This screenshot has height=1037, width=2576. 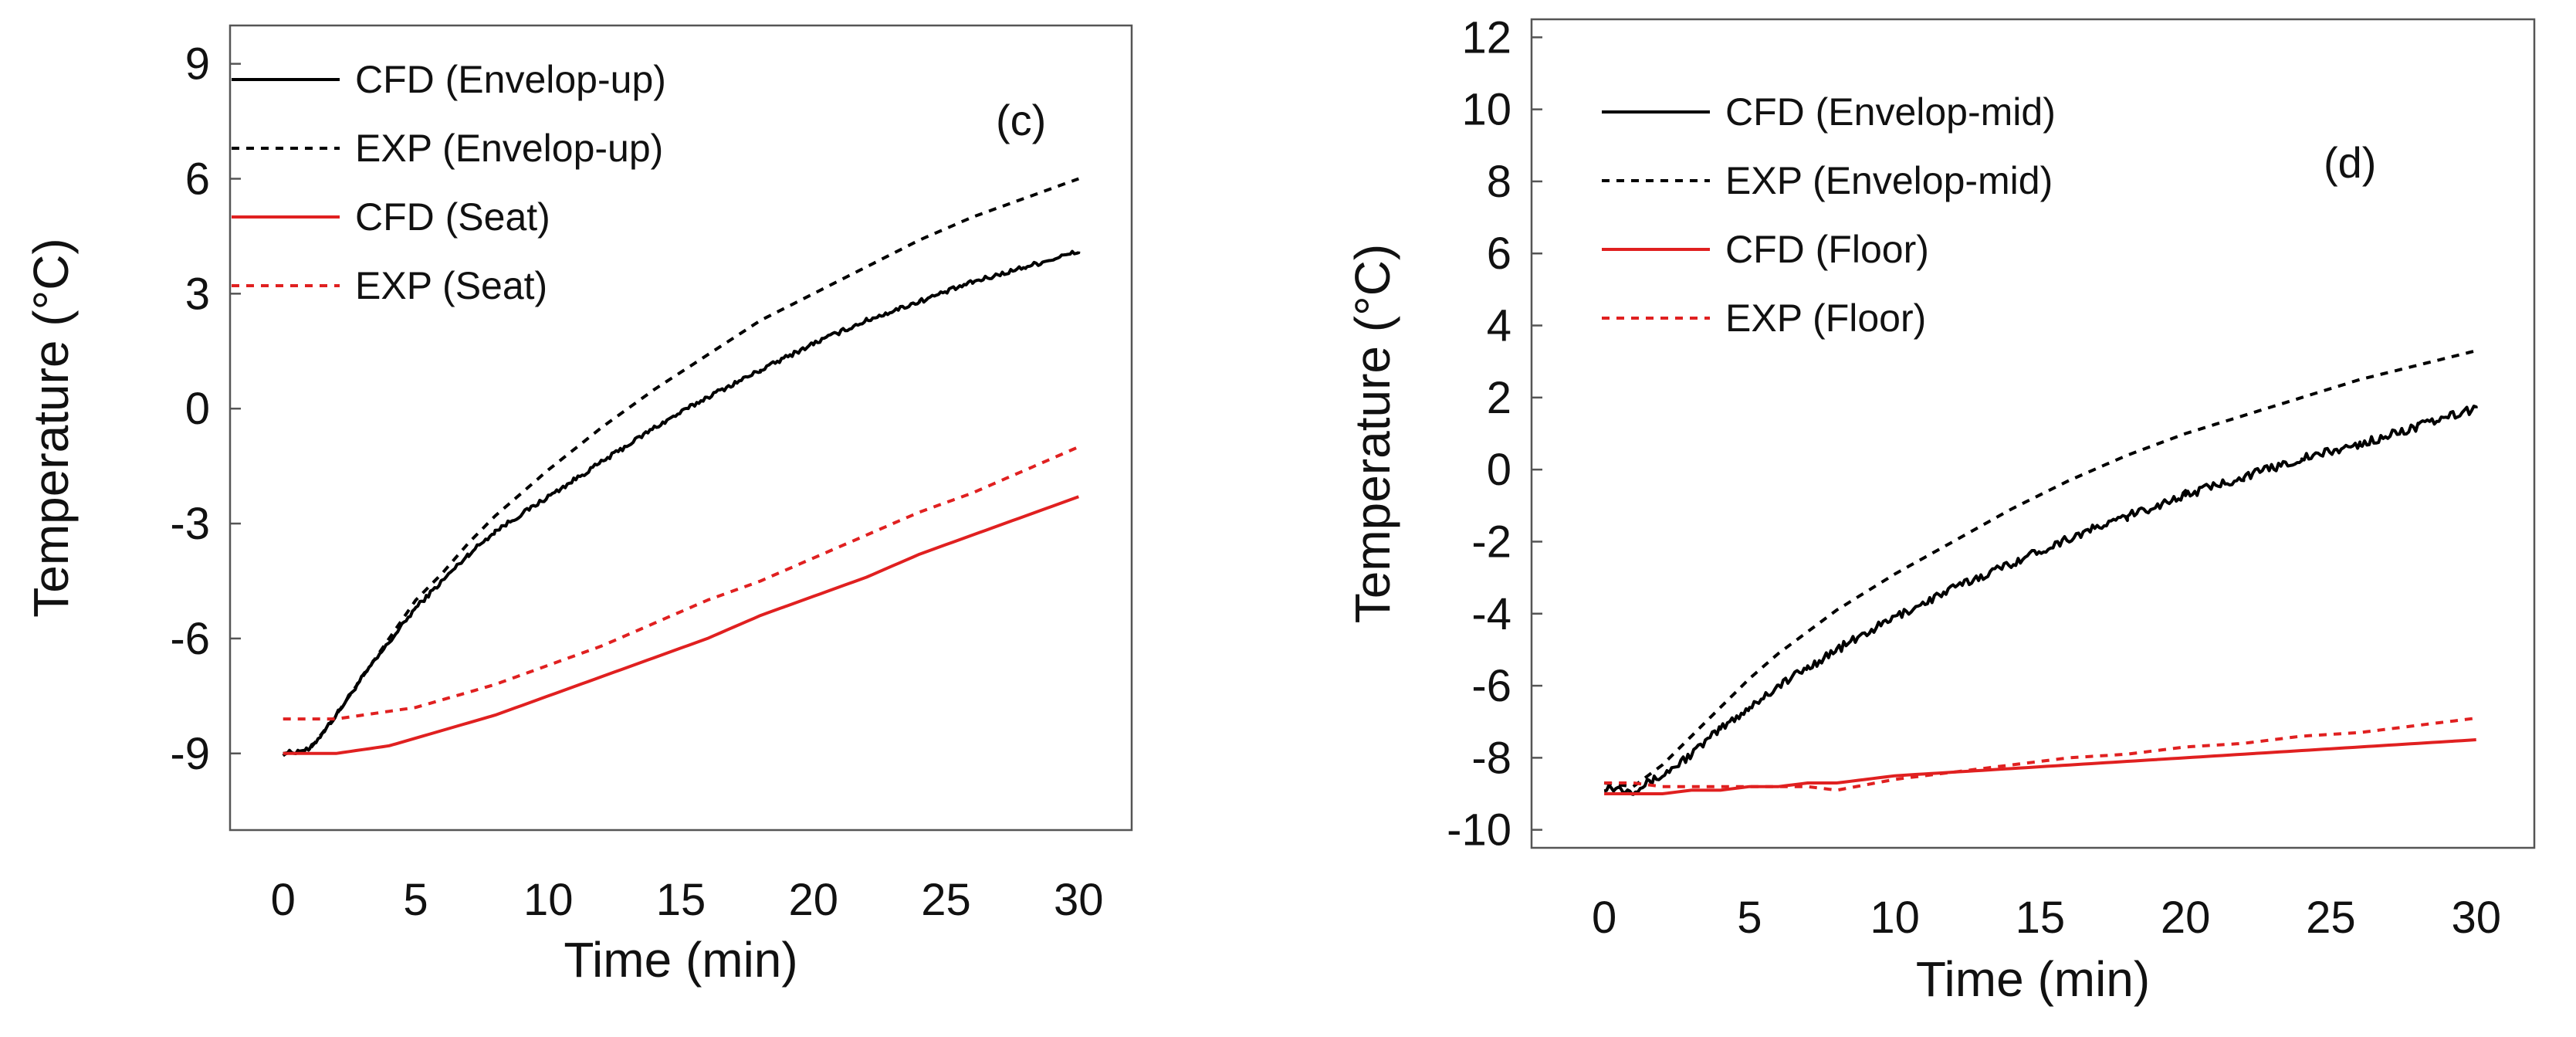 I want to click on legend-entry: EXP (Envelop-mid), so click(x=1889, y=181).